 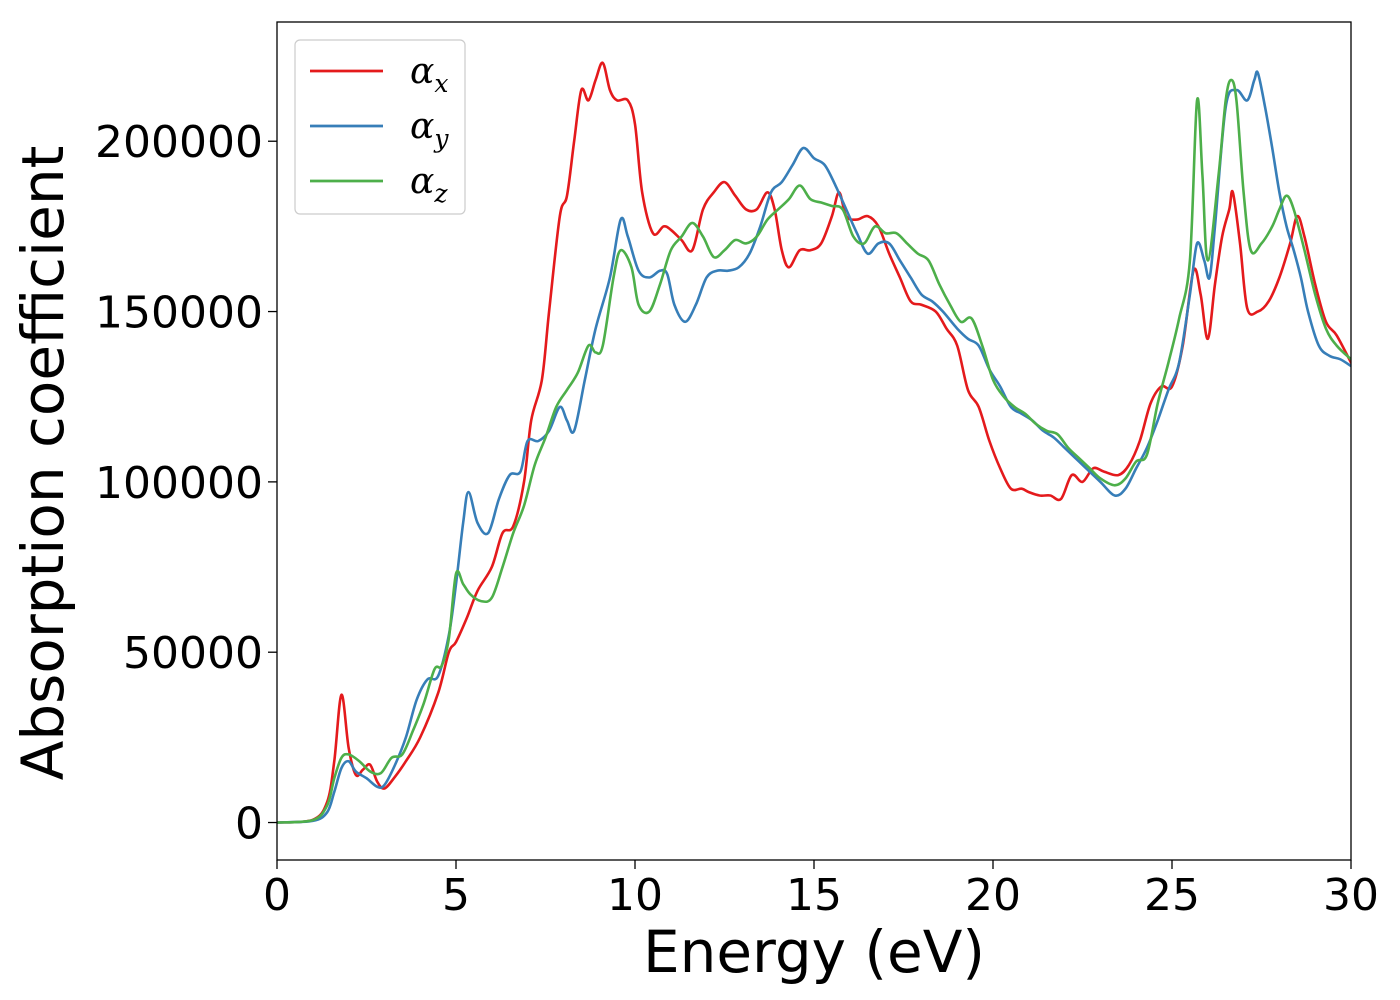 I want to click on y-tick-label: 50000, so click(x=193, y=653).